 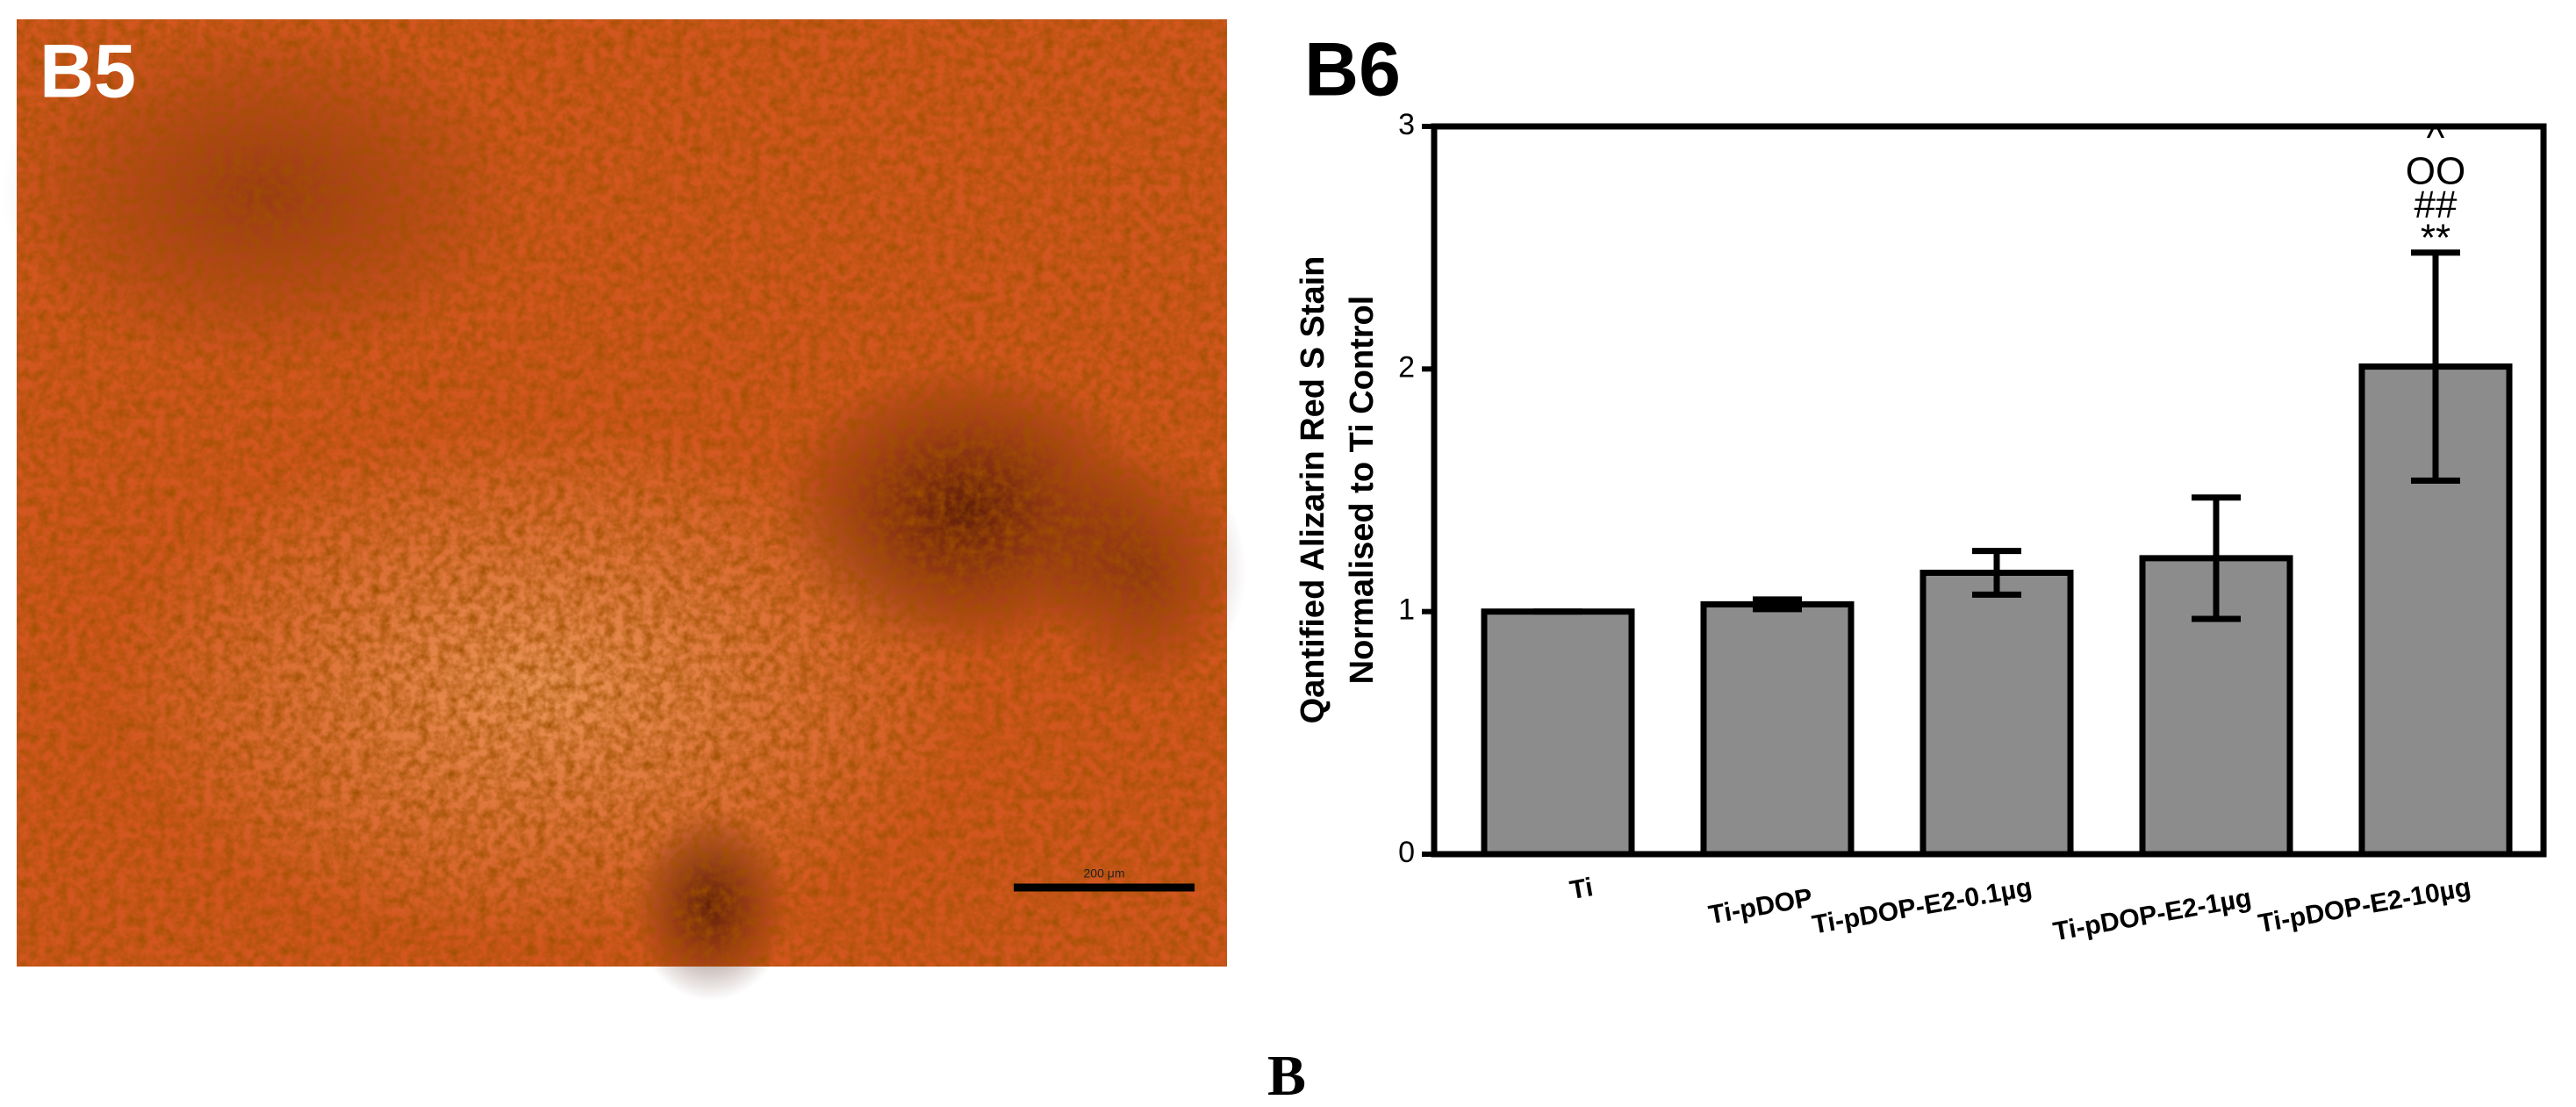 I want to click on annotation: ##, so click(x=2437, y=204).